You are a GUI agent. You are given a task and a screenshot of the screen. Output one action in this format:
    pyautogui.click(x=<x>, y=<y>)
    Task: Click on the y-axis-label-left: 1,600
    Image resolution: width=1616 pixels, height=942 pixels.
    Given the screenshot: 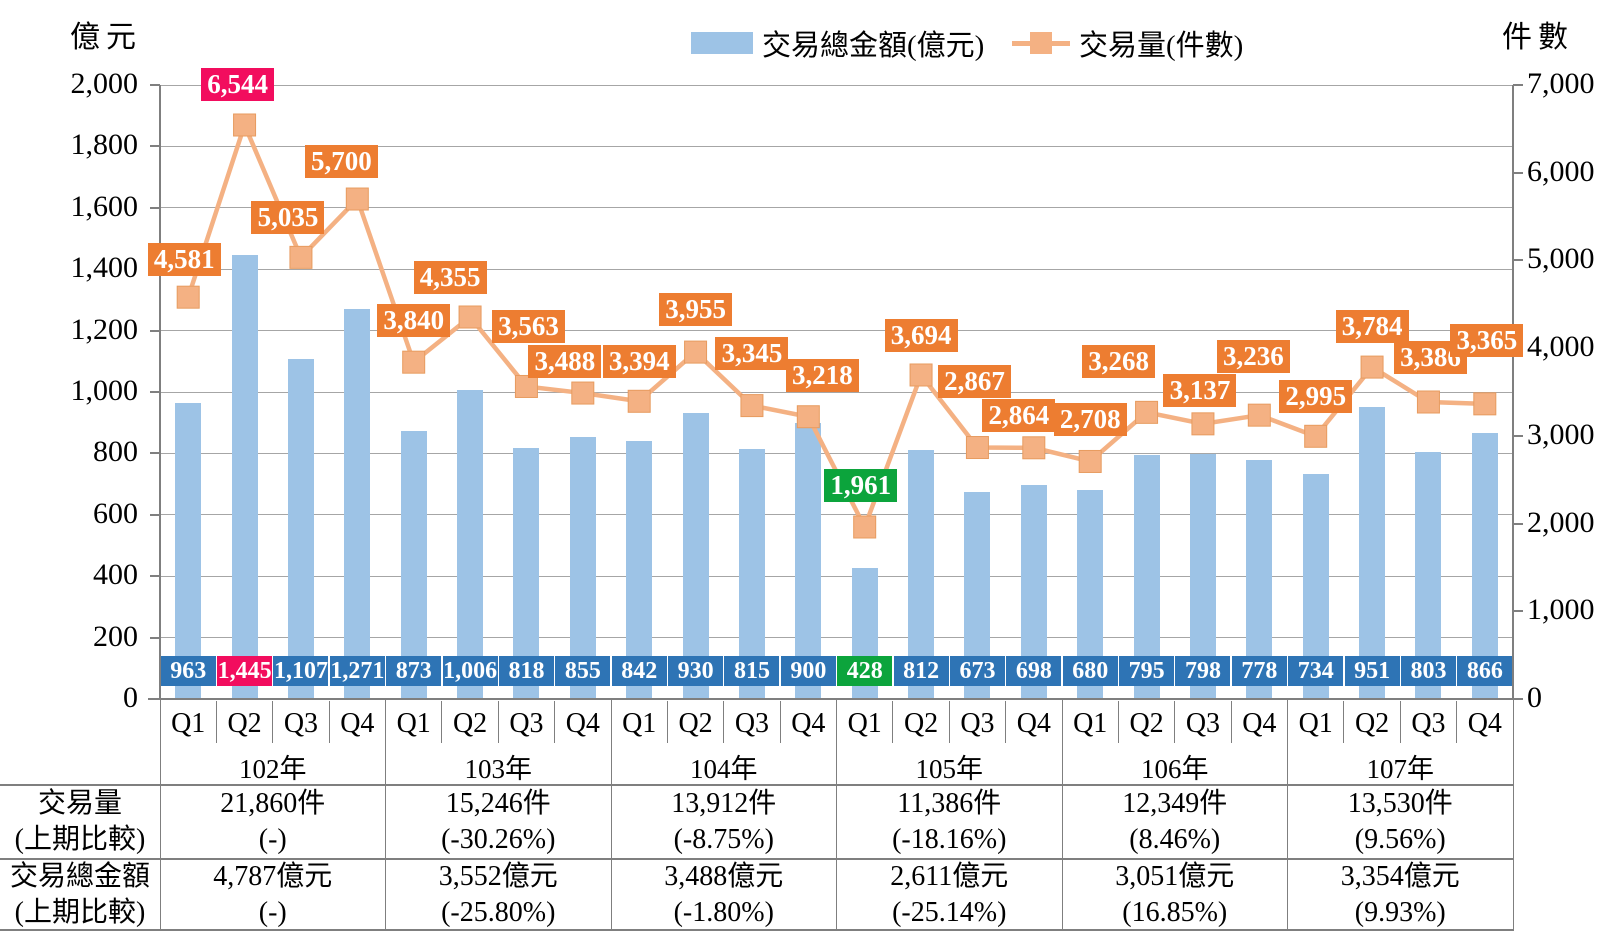 What is the action you would take?
    pyautogui.click(x=104, y=206)
    